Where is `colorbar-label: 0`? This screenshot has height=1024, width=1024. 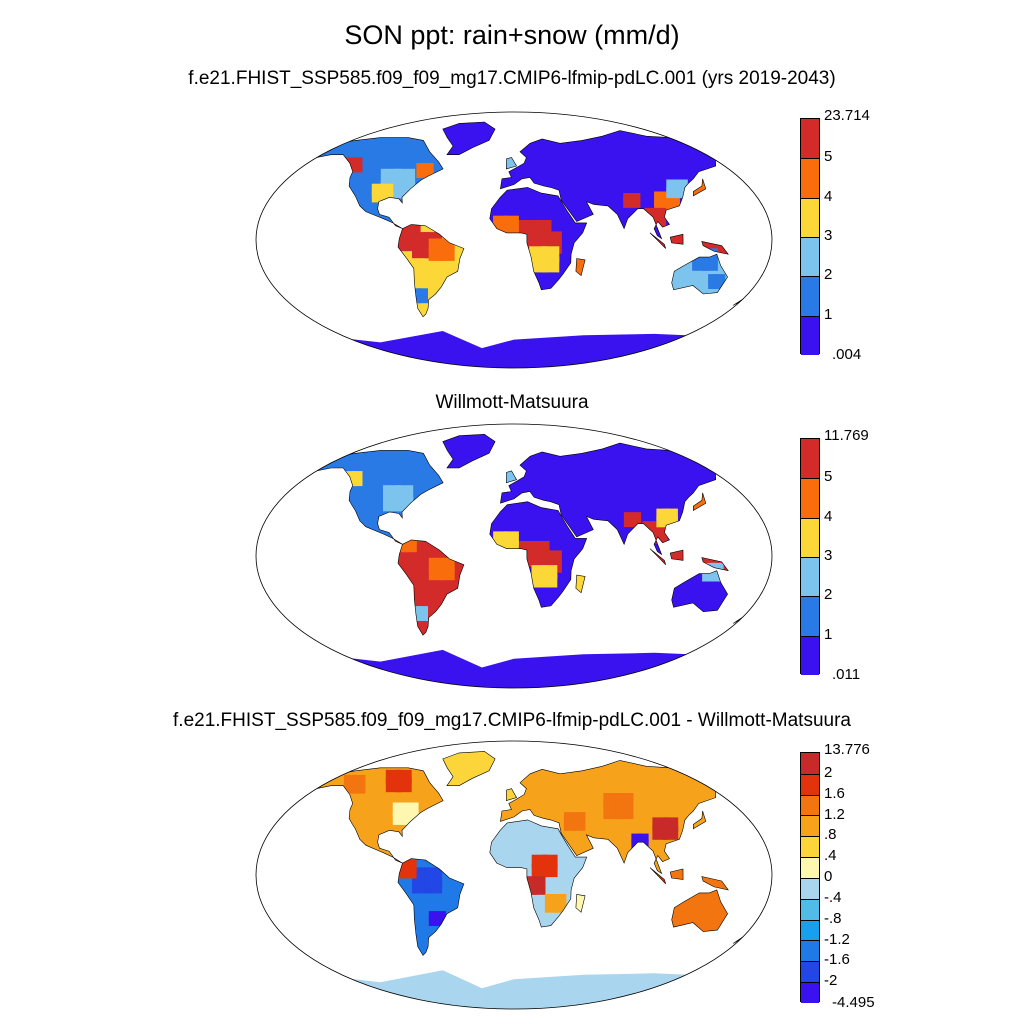 colorbar-label: 0 is located at coordinates (828, 876).